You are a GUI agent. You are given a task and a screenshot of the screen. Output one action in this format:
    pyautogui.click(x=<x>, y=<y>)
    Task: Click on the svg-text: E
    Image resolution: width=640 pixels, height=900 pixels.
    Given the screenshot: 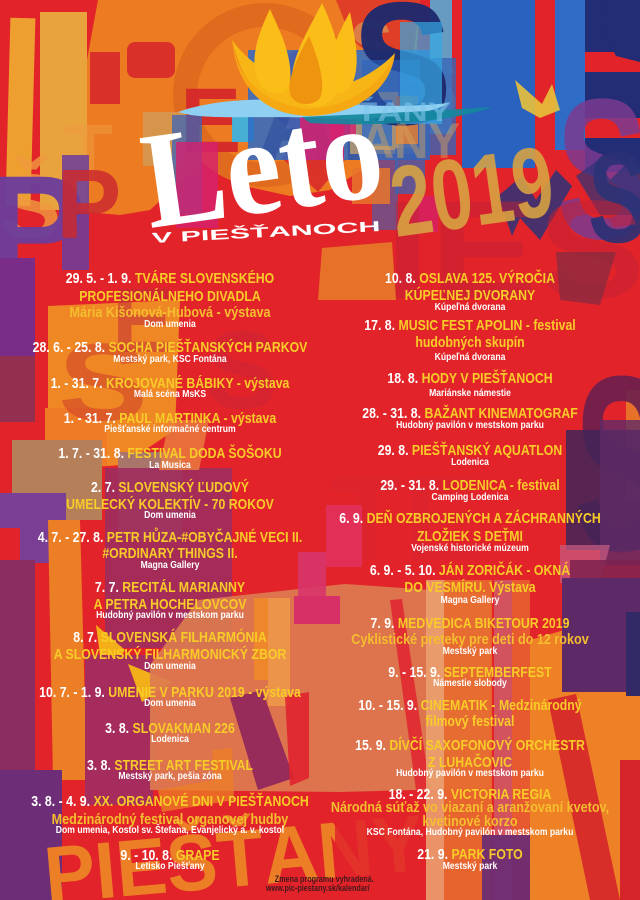 What is the action you would take?
    pyautogui.click(x=142, y=321)
    